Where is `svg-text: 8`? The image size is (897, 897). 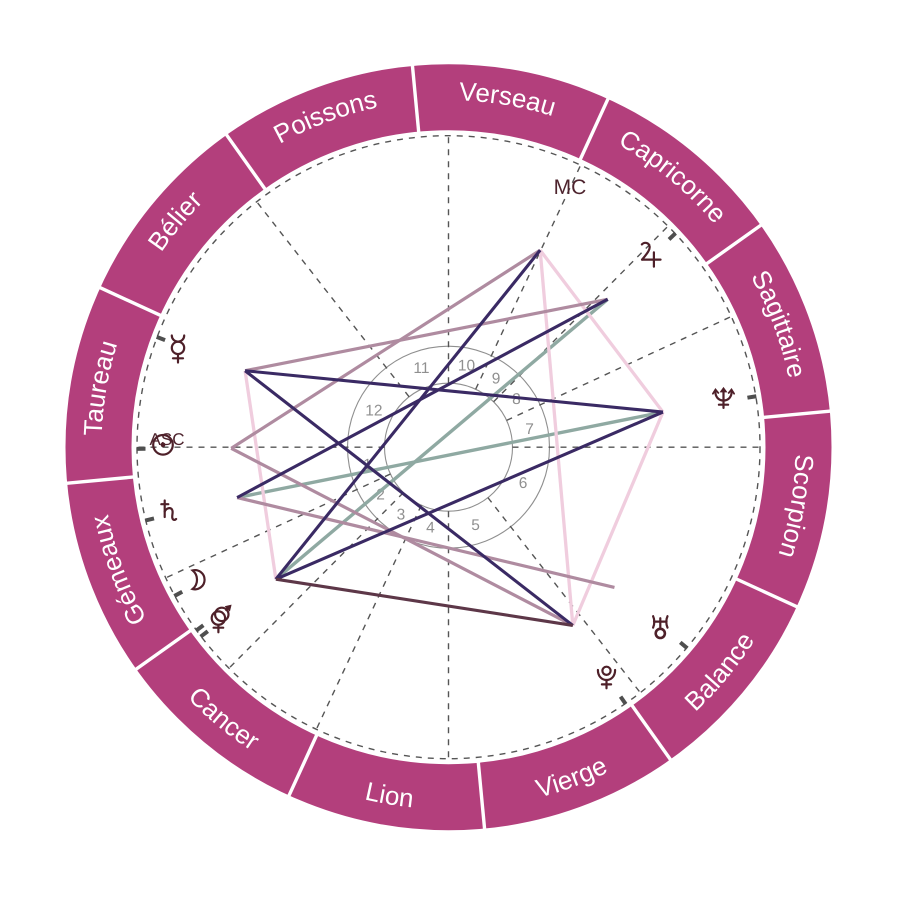 svg-text: 8 is located at coordinates (516, 399).